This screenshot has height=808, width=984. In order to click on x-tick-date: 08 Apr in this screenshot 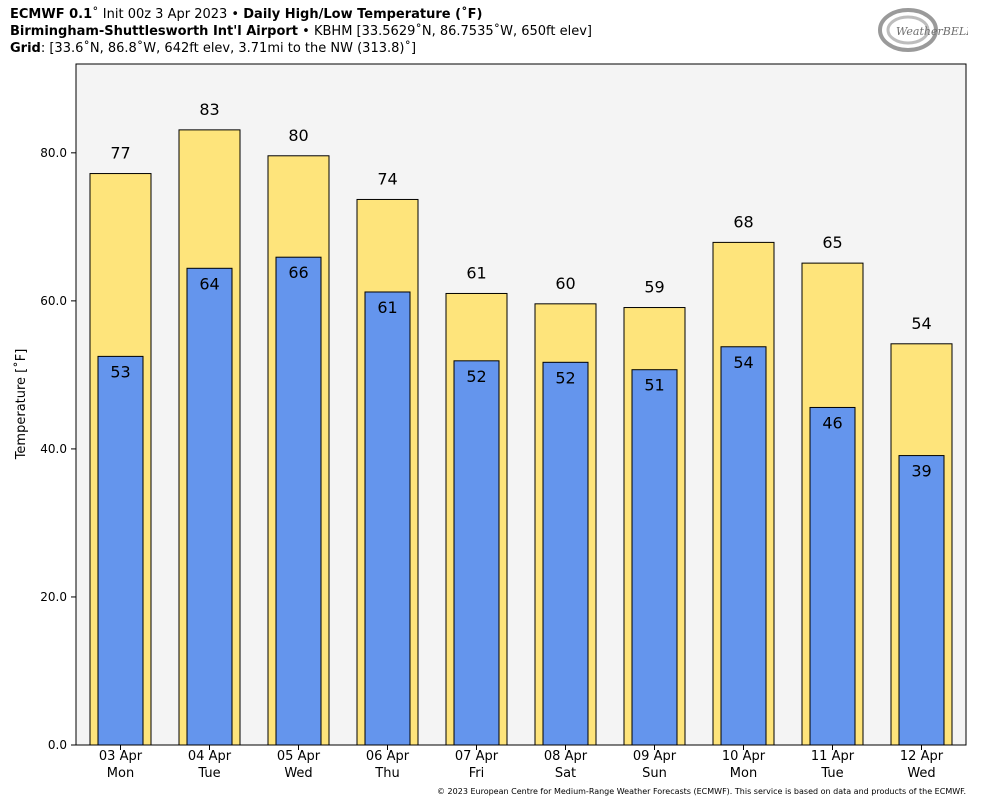, I will do `click(566, 756)`.